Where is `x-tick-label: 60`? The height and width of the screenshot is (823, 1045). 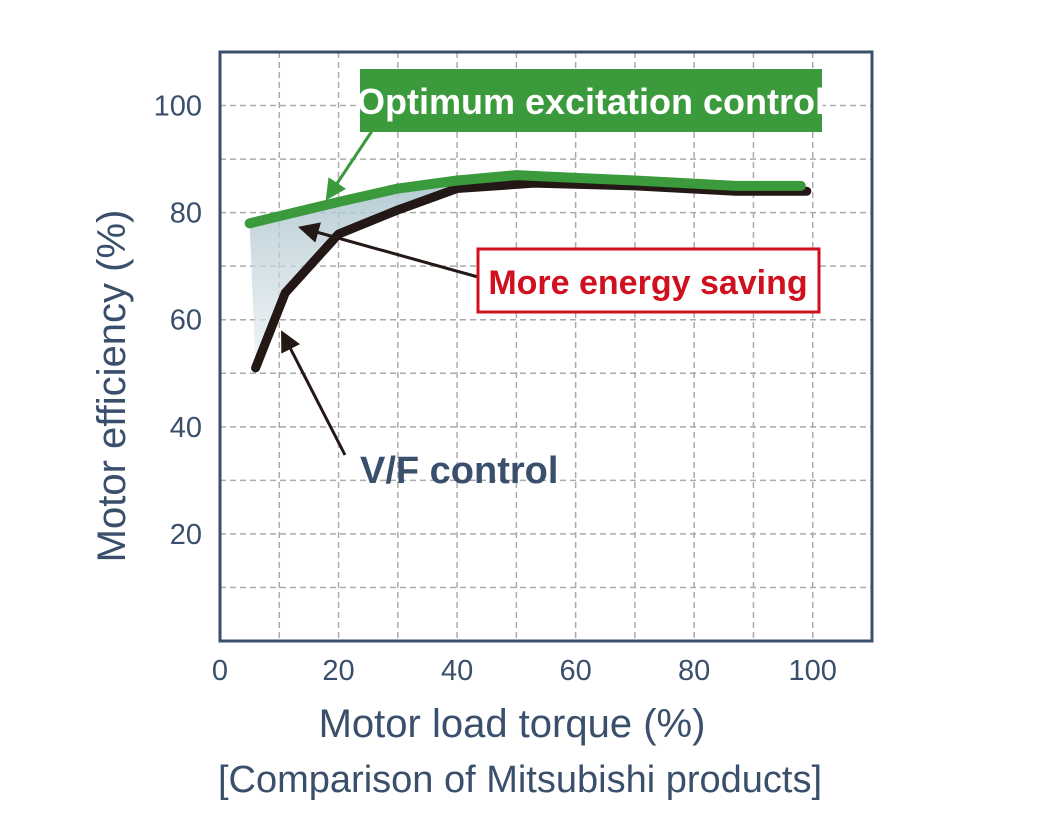 x-tick-label: 60 is located at coordinates (576, 671).